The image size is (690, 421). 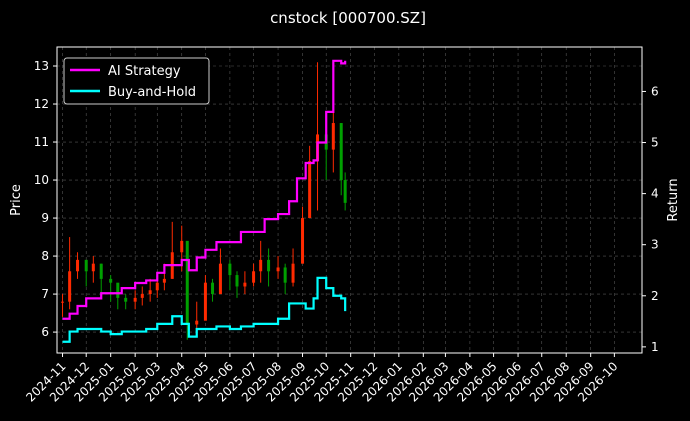 What do you see at coordinates (45, 256) in the screenshot?
I see `y-tick-label: 8` at bounding box center [45, 256].